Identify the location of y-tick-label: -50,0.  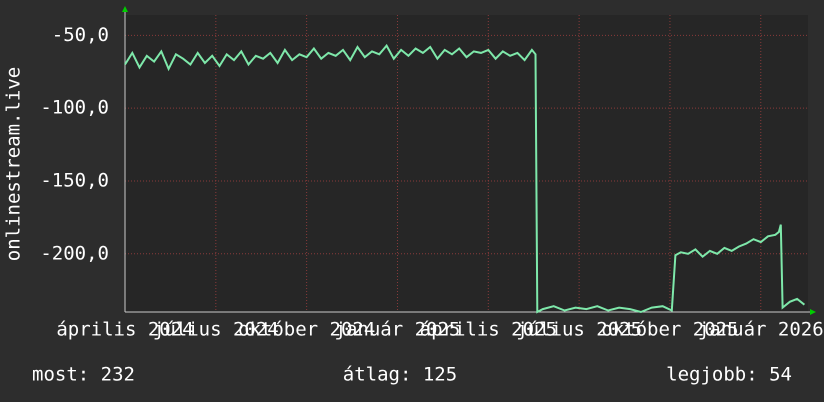
(80, 35).